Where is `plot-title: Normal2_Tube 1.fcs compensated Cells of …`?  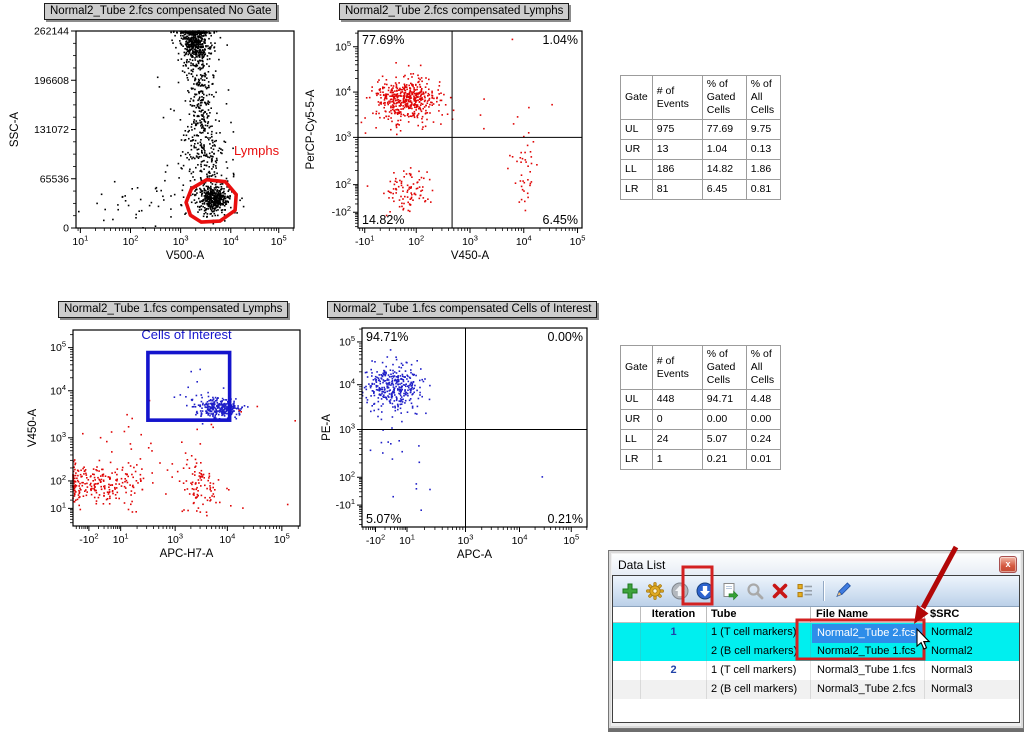 plot-title: Normal2_Tube 1.fcs compensated Cells of … is located at coordinates (462, 309).